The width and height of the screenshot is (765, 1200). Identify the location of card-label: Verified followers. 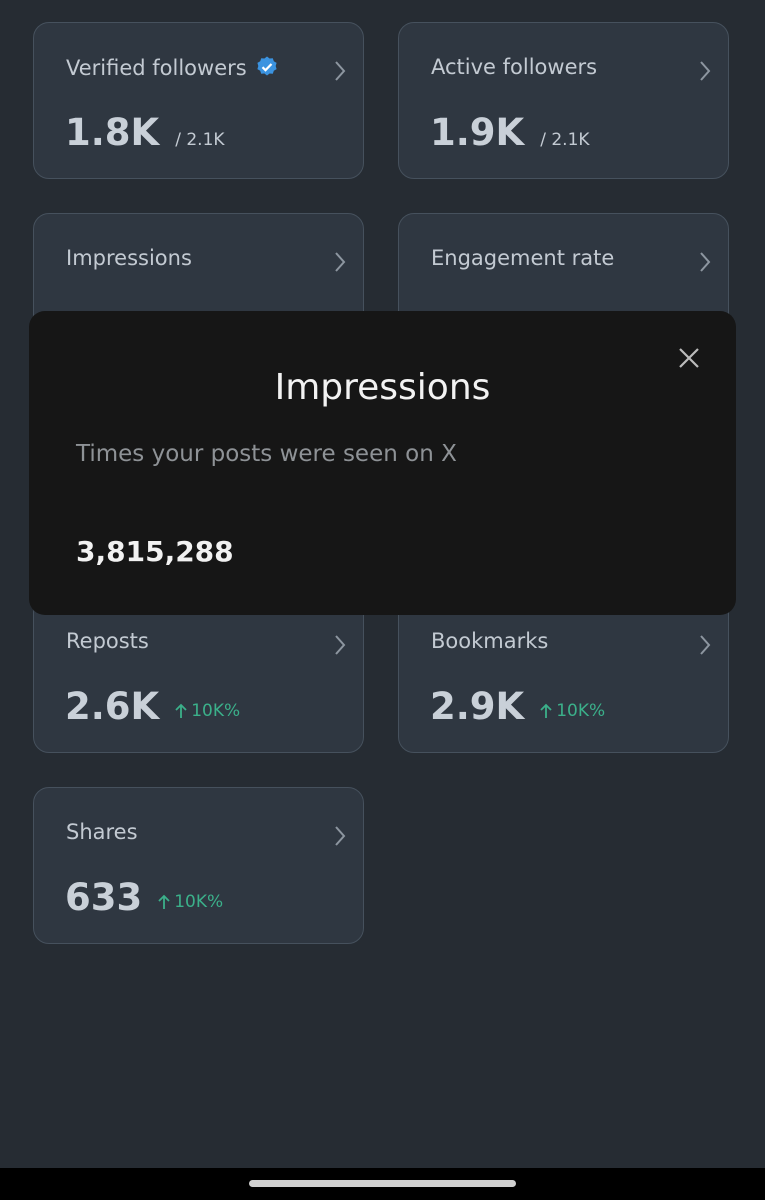
(172, 67).